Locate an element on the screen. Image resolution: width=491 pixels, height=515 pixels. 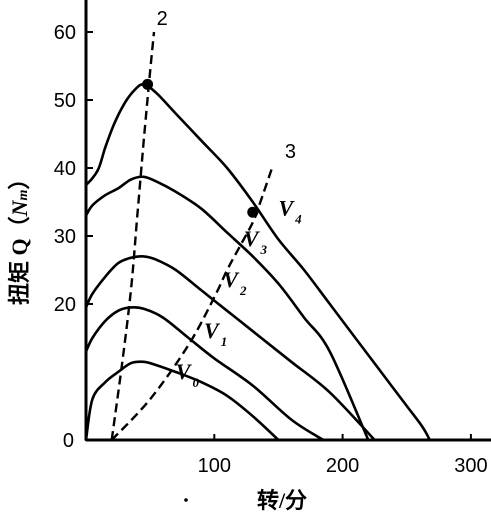
origin-label: 0 is located at coordinates (68, 441).